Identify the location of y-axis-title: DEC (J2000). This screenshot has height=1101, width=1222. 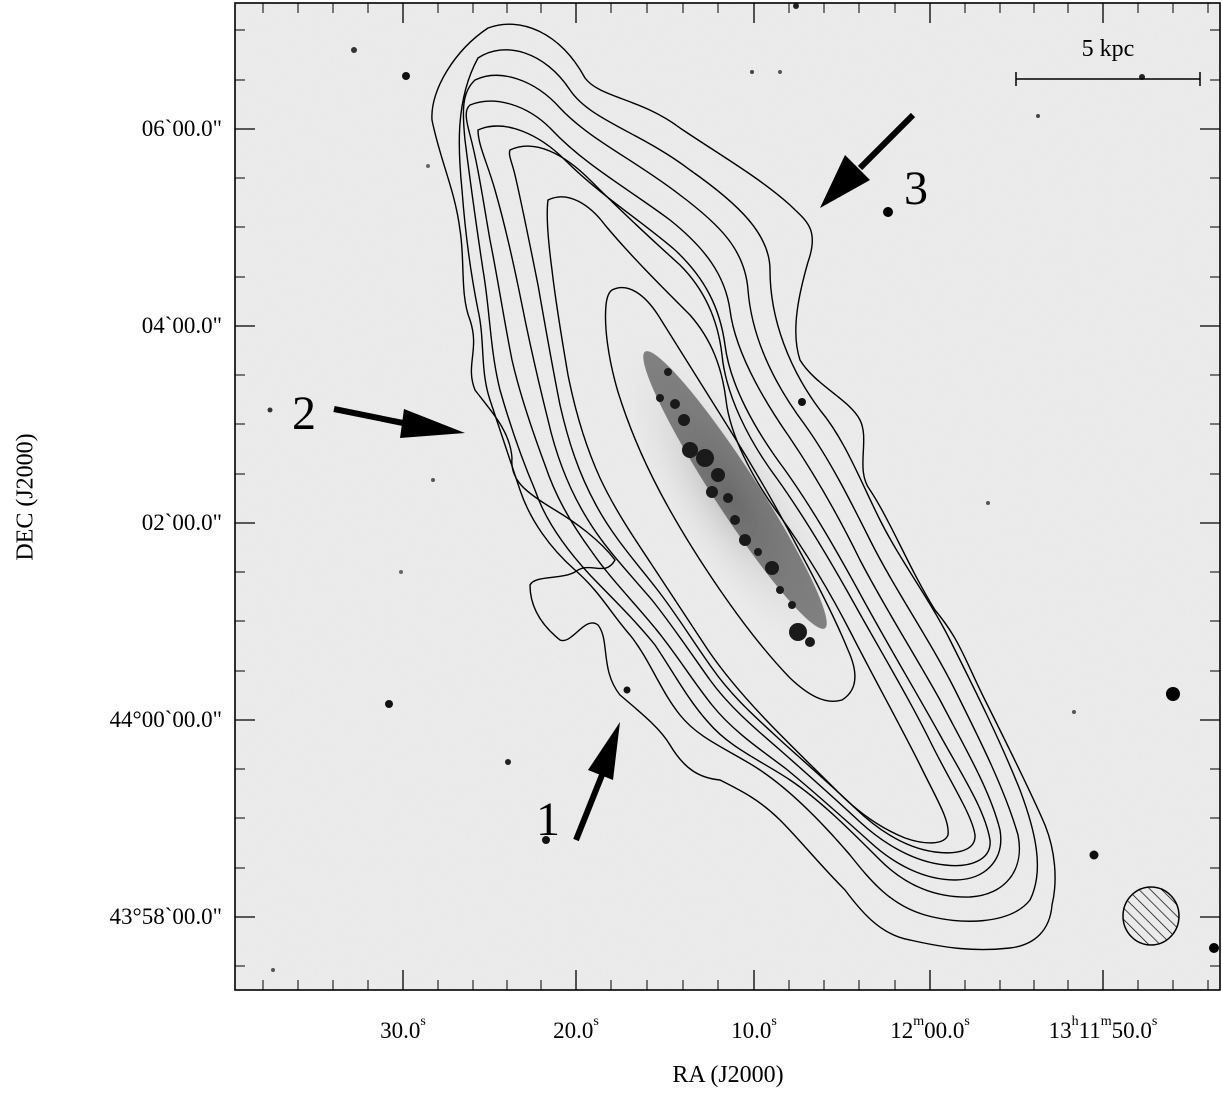
(25, 497).